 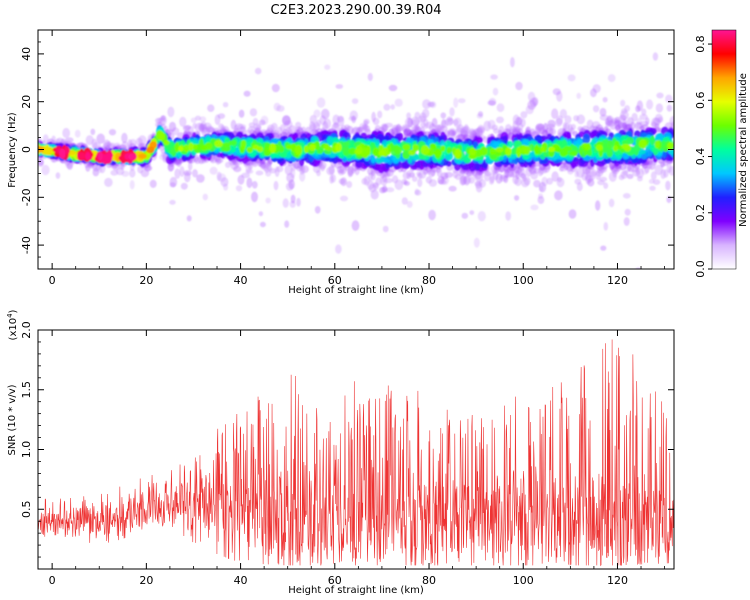 What do you see at coordinates (26, 330) in the screenshot?
I see `snr-ytick-label: 2.0` at bounding box center [26, 330].